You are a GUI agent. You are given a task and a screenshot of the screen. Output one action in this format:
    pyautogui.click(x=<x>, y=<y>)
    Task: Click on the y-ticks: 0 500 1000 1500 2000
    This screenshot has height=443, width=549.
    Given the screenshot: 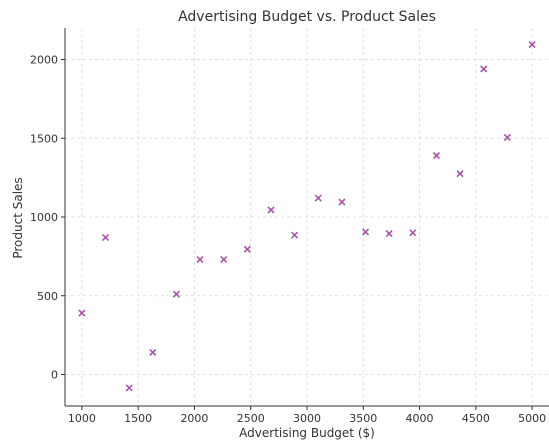 What is the action you would take?
    pyautogui.click(x=47, y=218)
    